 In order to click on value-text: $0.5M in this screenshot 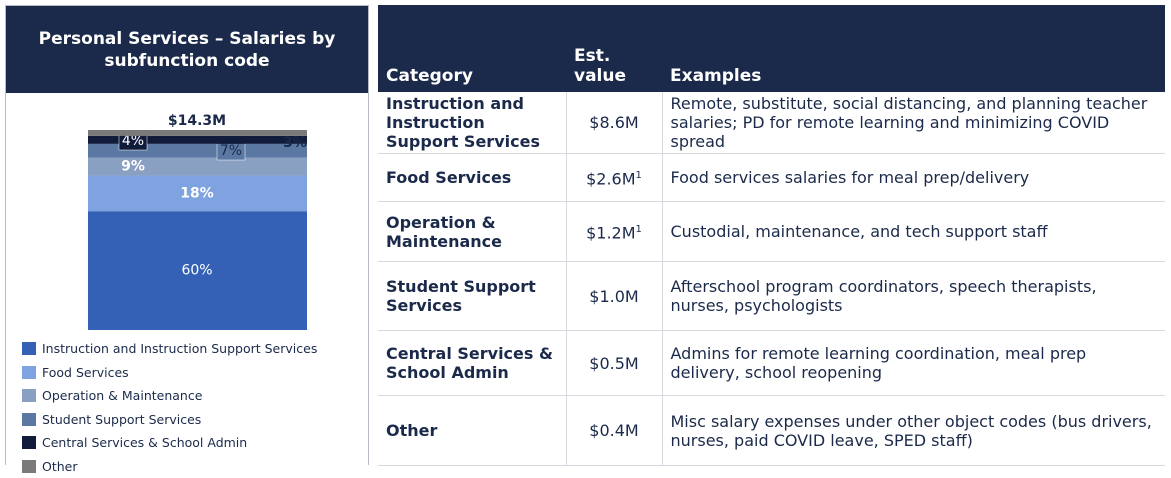, I will do `click(613, 363)`.